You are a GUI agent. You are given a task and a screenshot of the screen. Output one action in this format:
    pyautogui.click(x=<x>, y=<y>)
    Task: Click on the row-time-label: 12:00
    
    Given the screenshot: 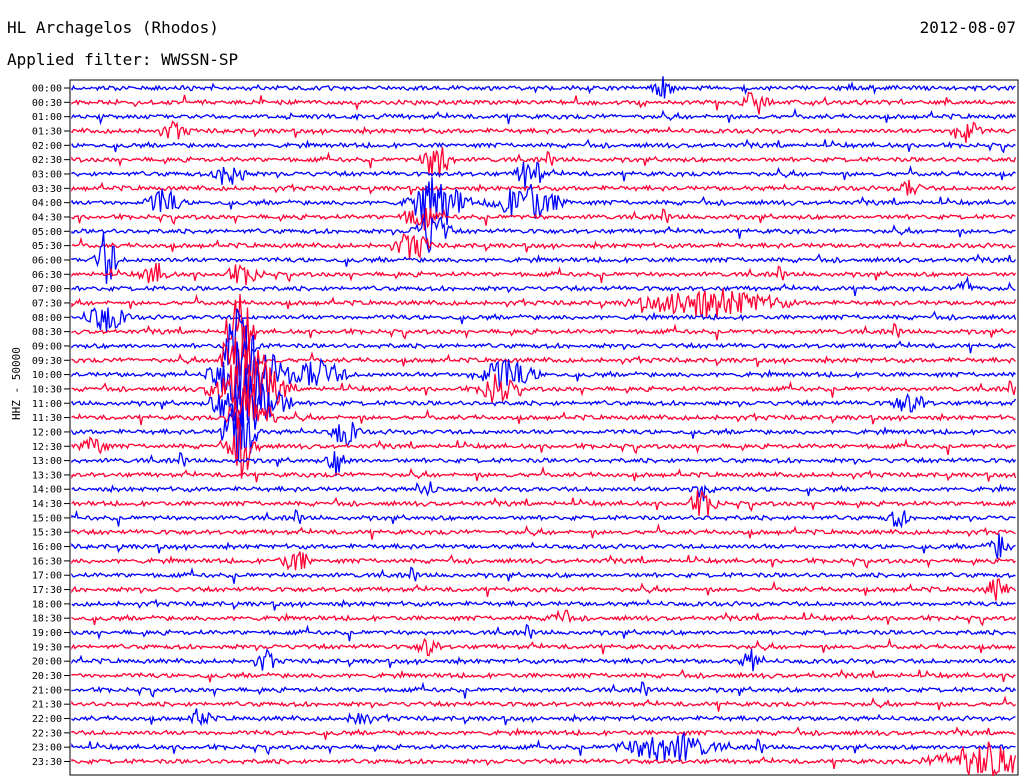 What is the action you would take?
    pyautogui.click(x=47, y=432)
    